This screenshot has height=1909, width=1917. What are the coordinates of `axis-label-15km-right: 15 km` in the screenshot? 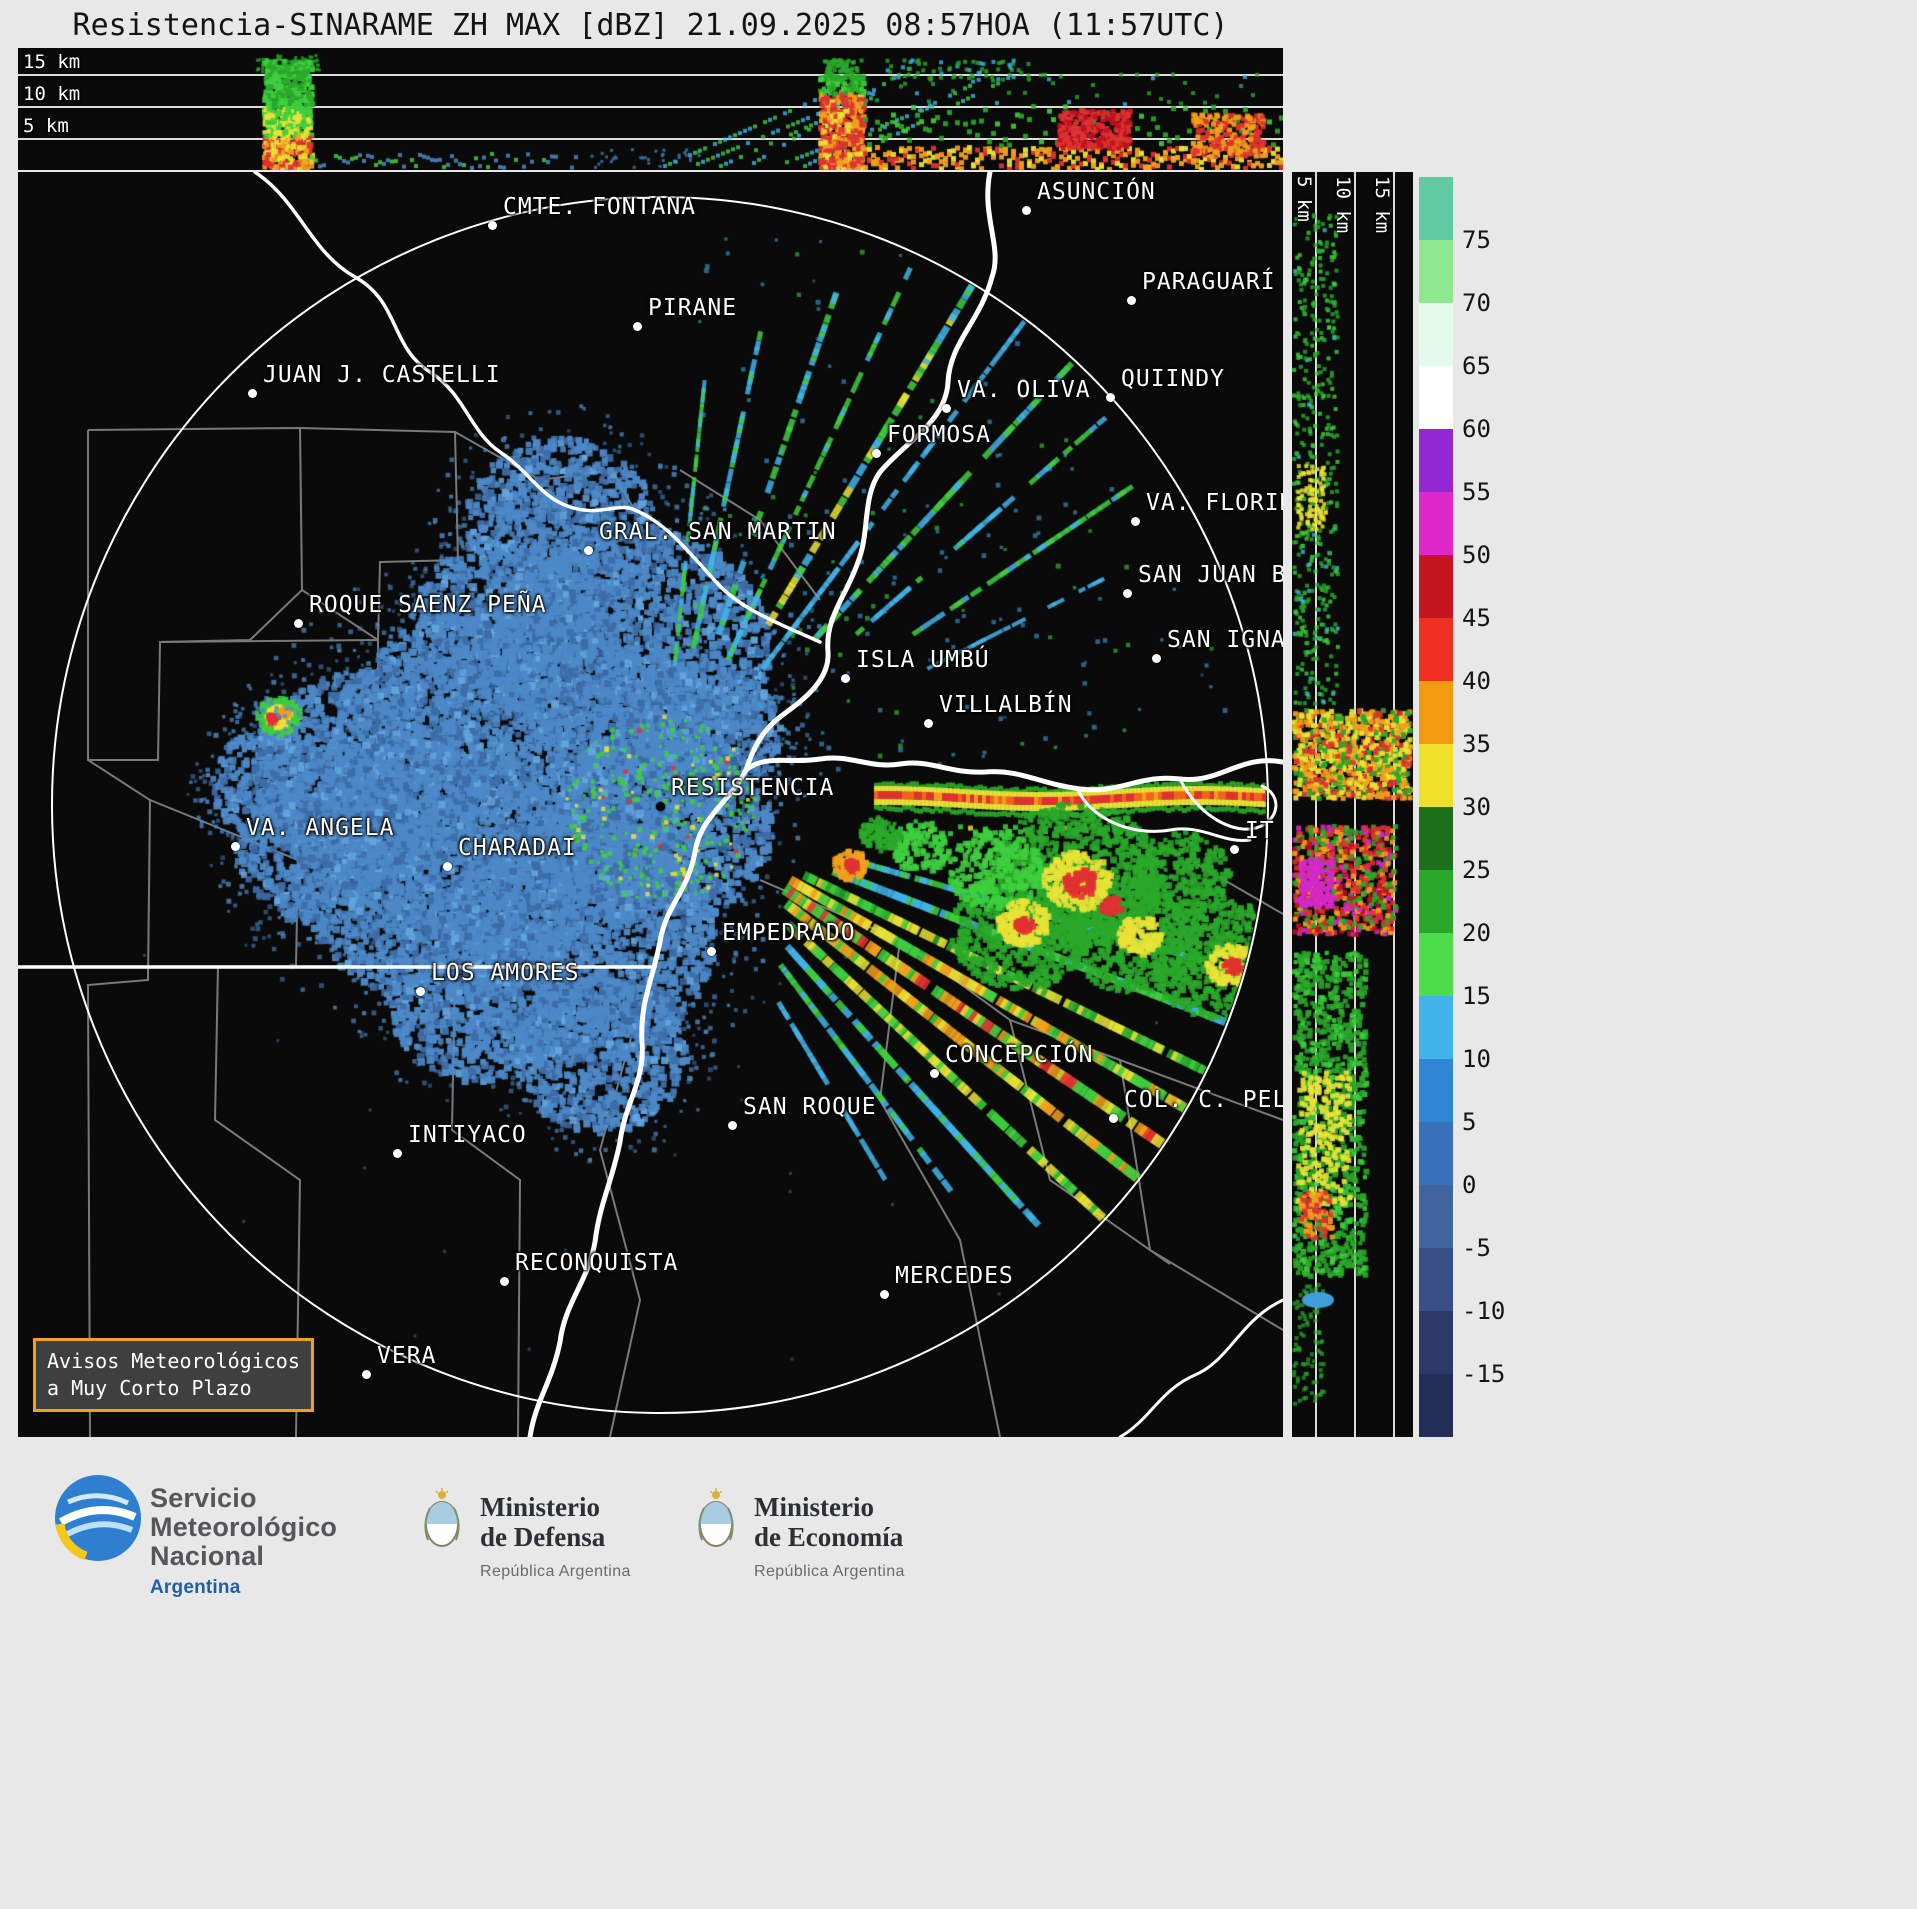 It's located at (1382, 205).